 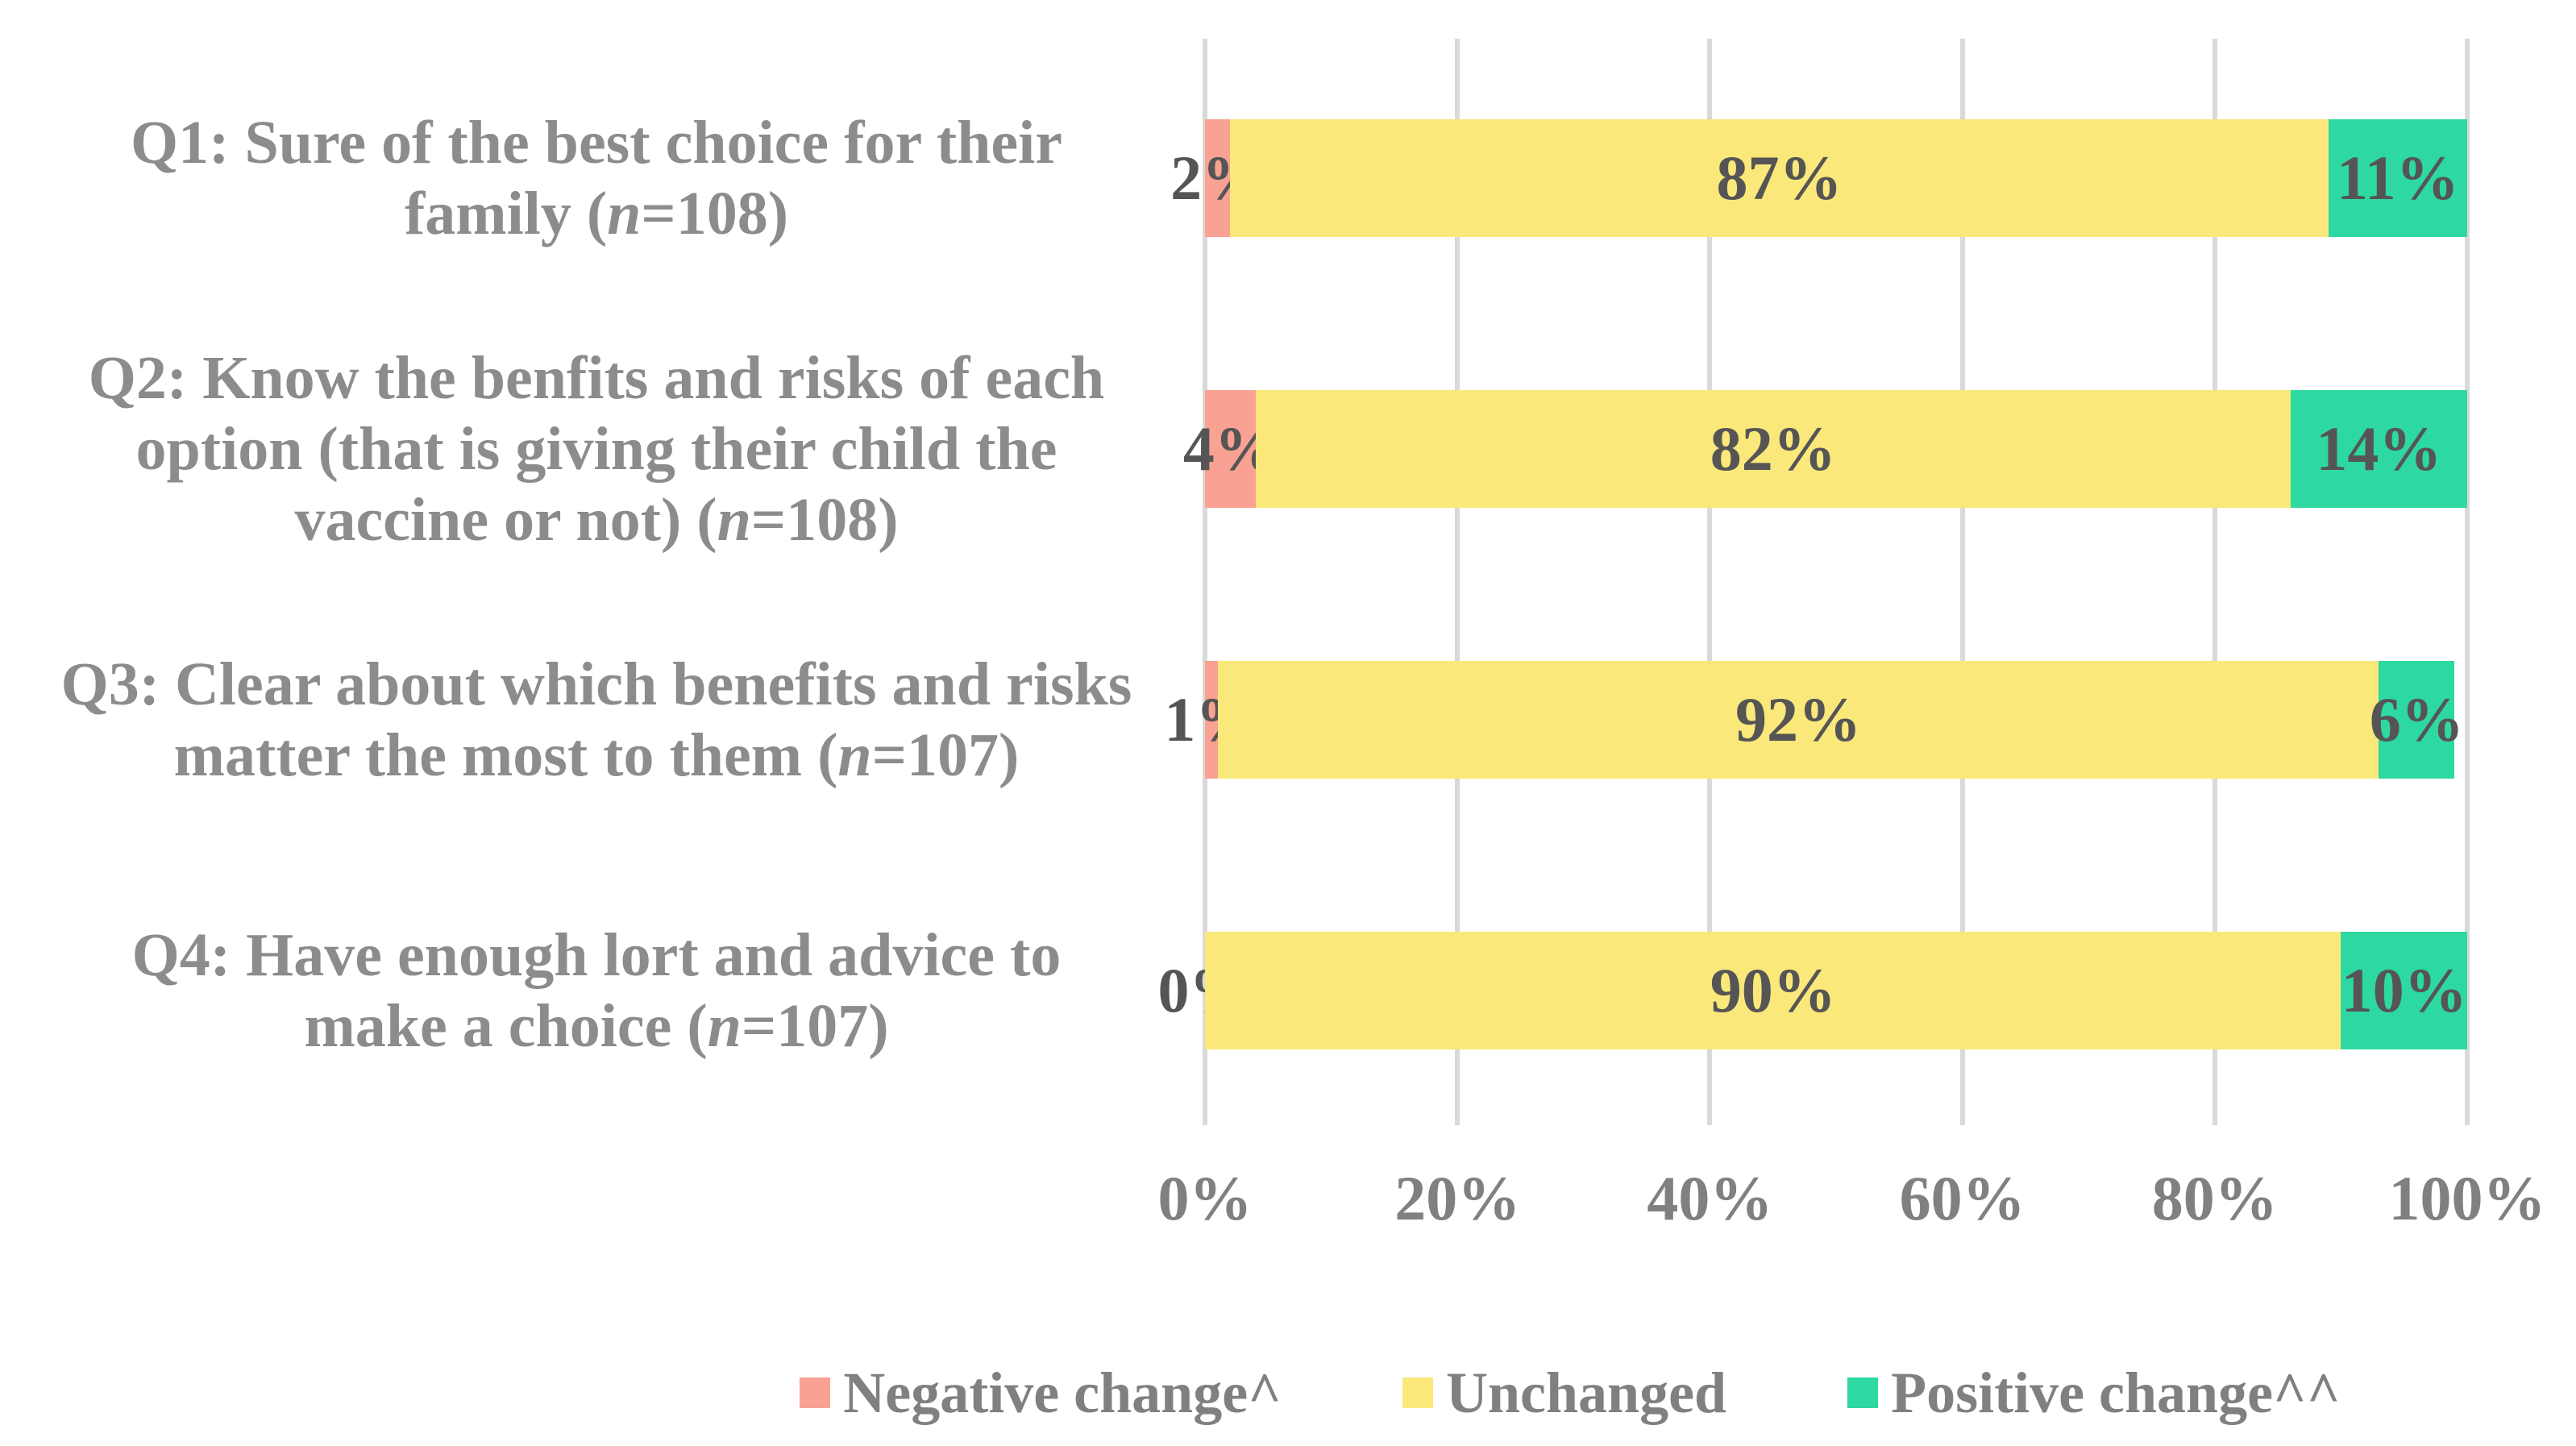 I want to click on x-axis-tick-60%: 60%, so click(x=1962, y=1198).